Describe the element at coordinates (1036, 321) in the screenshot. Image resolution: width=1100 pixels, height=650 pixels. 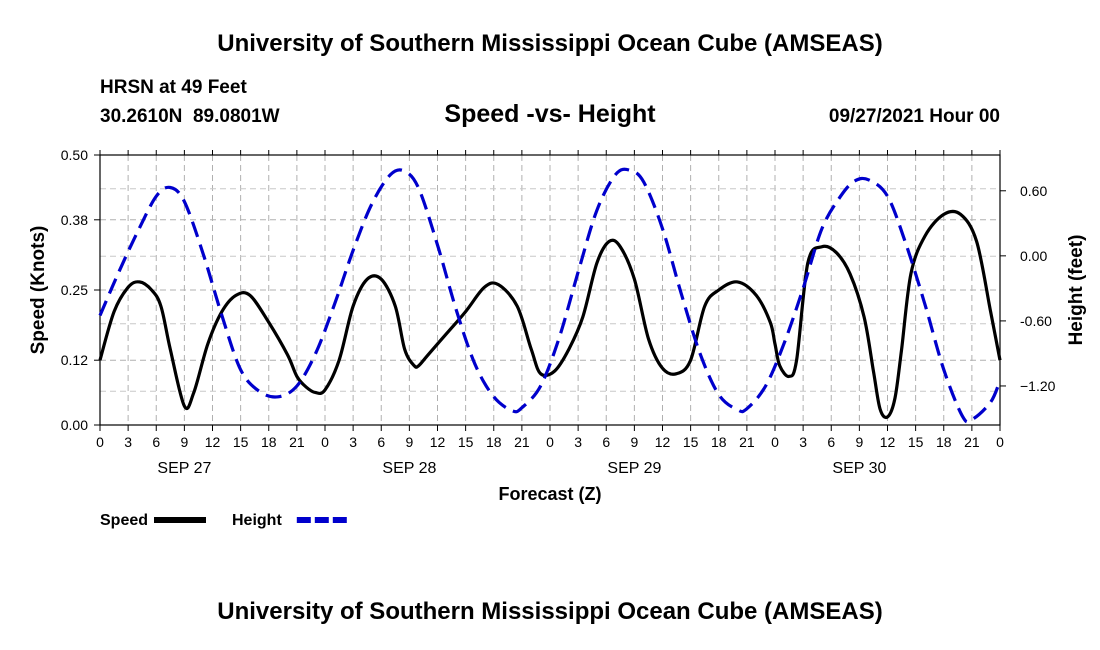
I see `y-right-tick-label: -0.60` at that location.